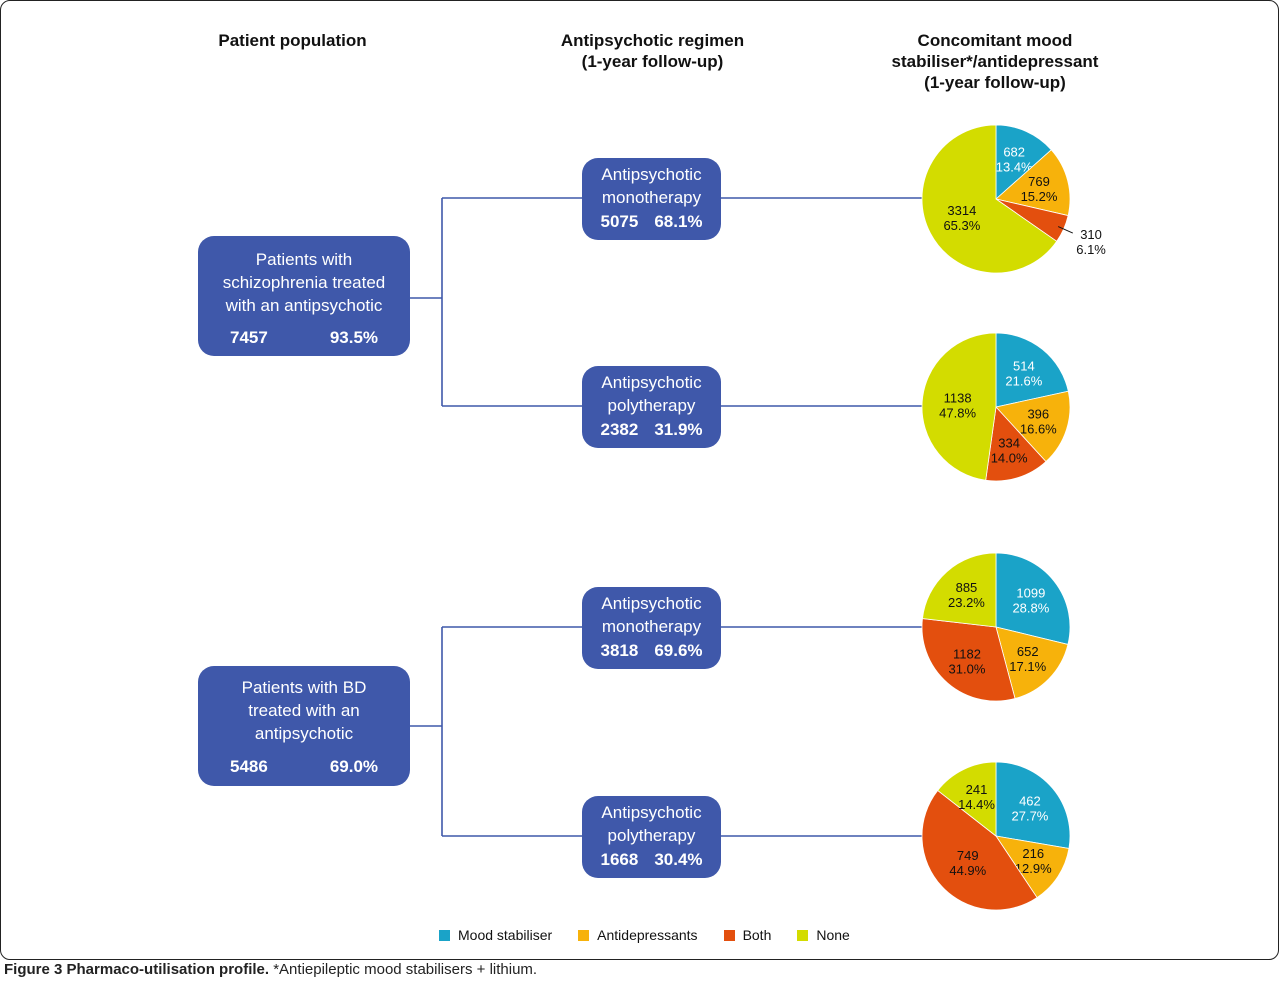  I want to click on pie-value-label: 396, so click(1038, 413).